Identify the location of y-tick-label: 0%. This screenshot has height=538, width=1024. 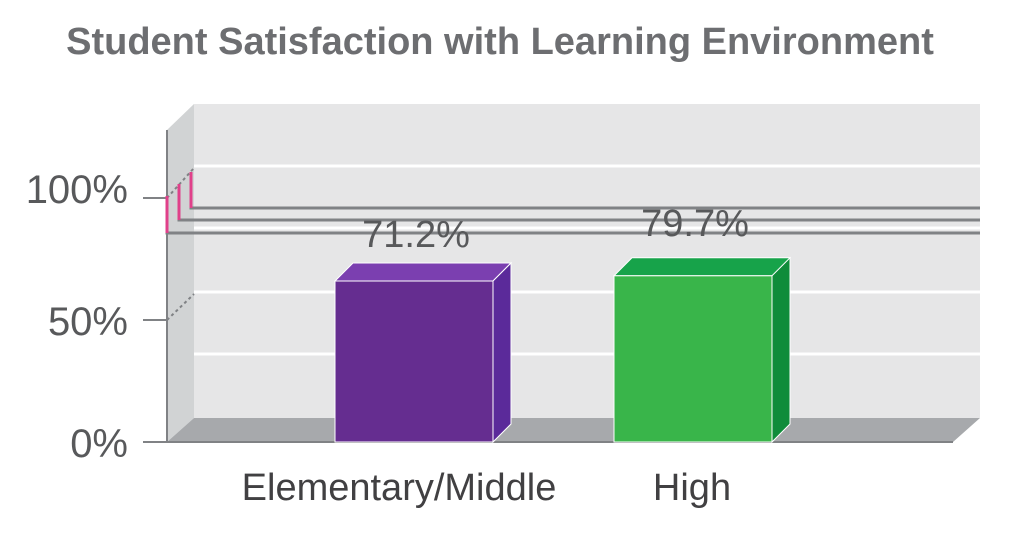
(99, 444).